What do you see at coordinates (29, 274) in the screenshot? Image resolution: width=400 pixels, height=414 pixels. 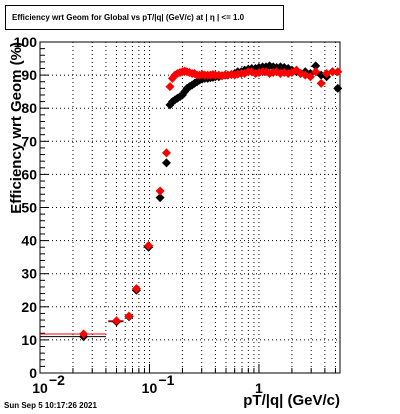 I see `y-tick-label: 30` at bounding box center [29, 274].